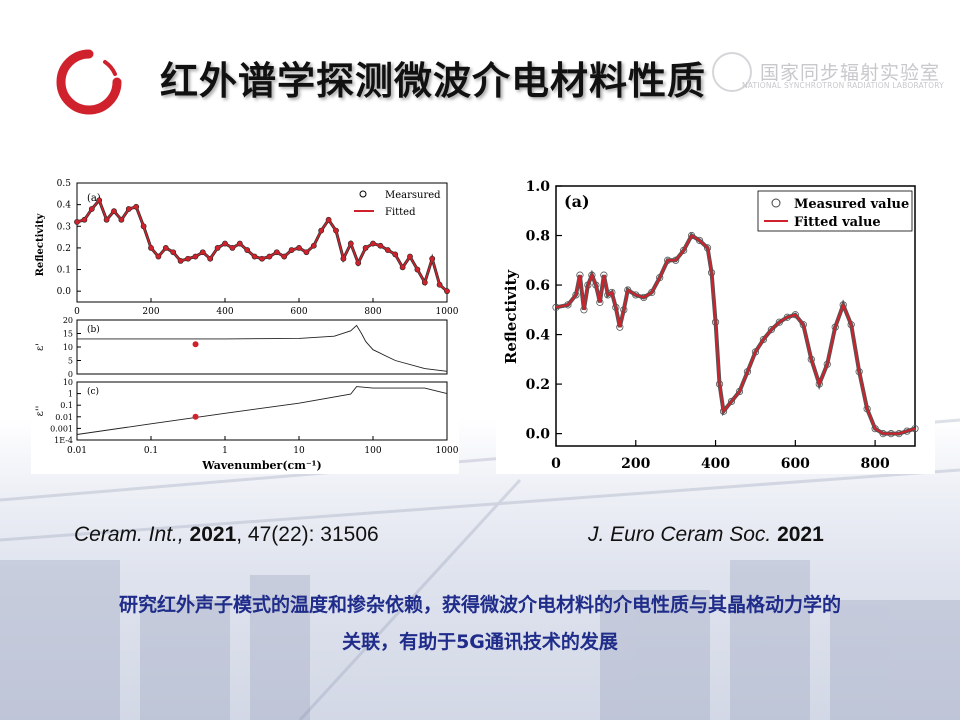  I want to click on figure-2-xticks: 0 200 400 600 800, so click(720, 456).